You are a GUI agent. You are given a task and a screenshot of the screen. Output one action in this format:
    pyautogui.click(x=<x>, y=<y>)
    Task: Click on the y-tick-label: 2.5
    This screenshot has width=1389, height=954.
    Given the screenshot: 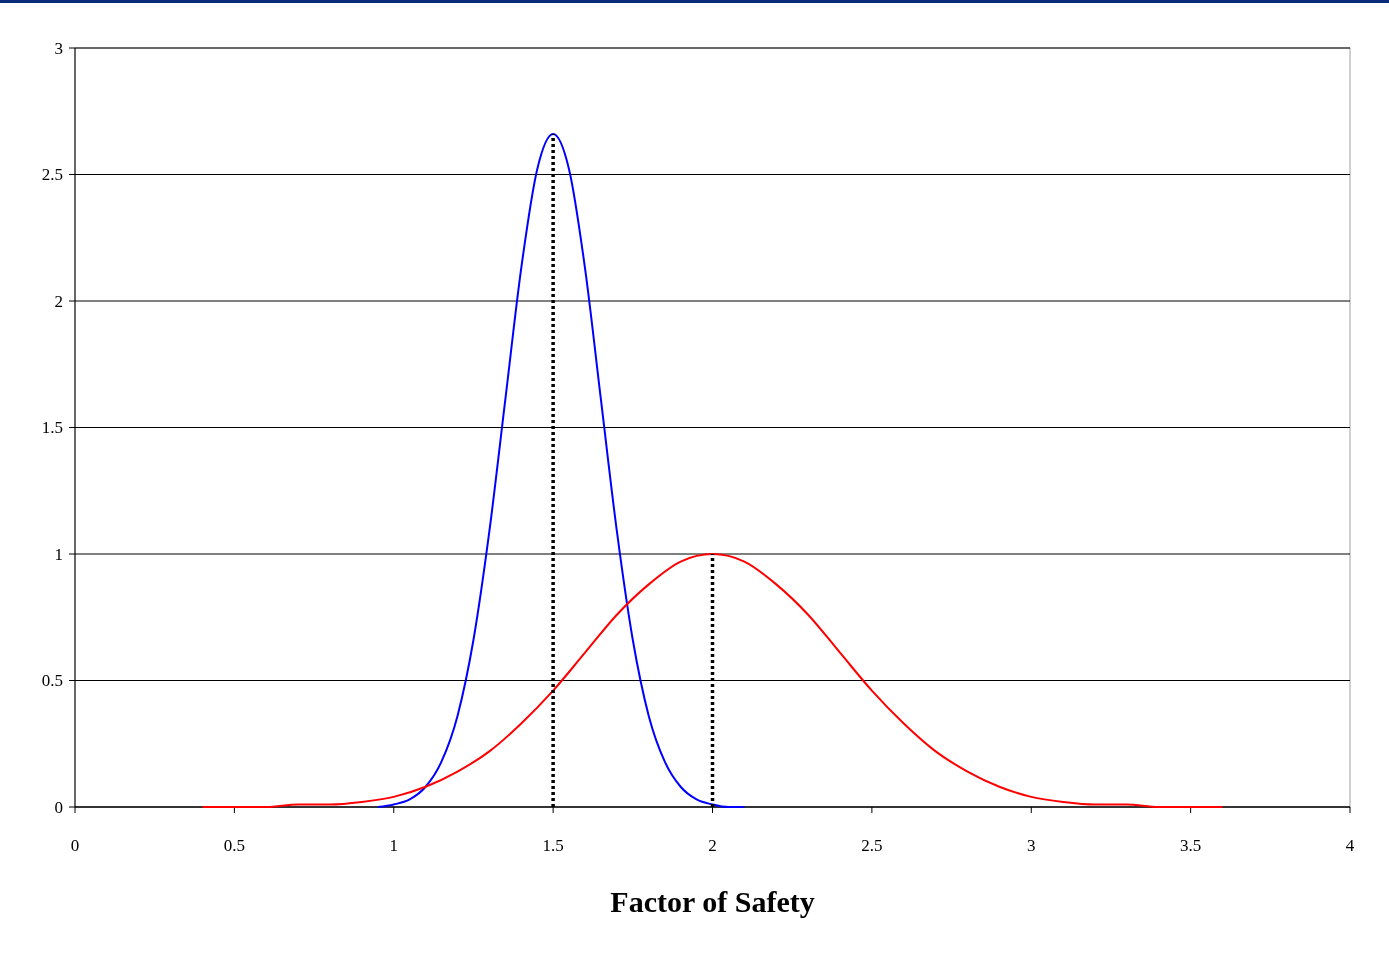 What is the action you would take?
    pyautogui.click(x=52, y=175)
    